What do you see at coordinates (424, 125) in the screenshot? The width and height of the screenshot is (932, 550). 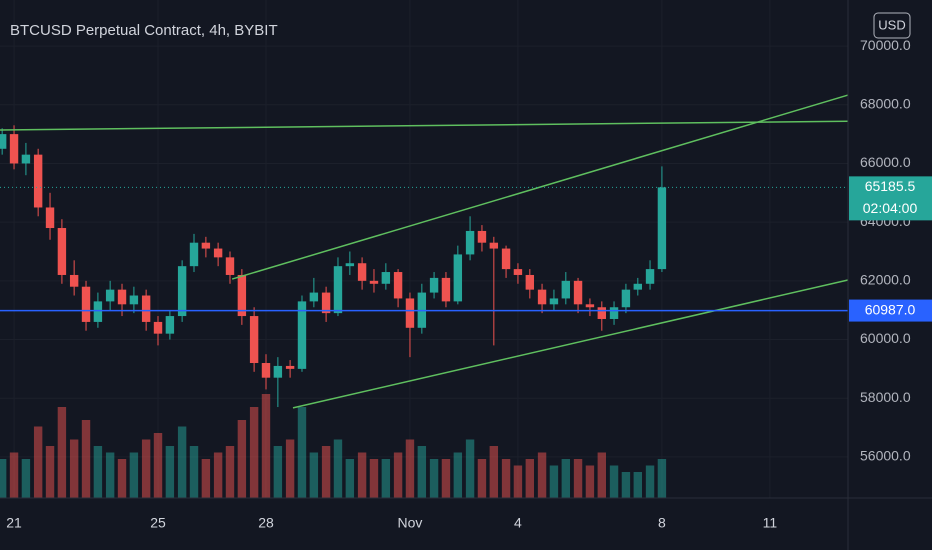 I see `trend-line` at bounding box center [424, 125].